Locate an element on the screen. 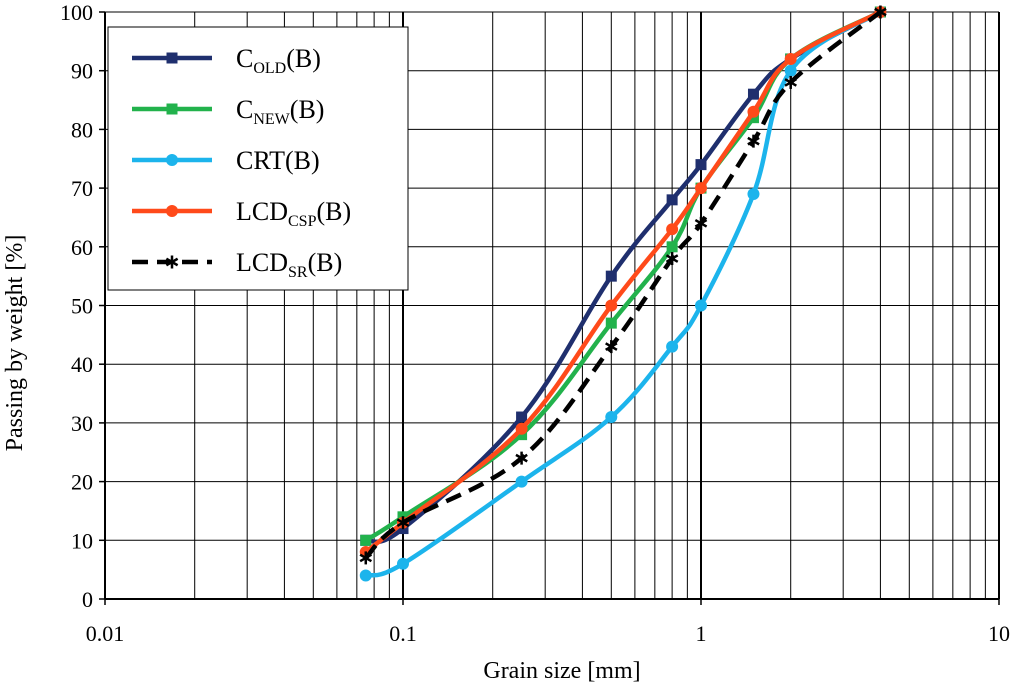 Image resolution: width=1013 pixels, height=688 pixels. y-tick-label: 10 is located at coordinates (82, 540).